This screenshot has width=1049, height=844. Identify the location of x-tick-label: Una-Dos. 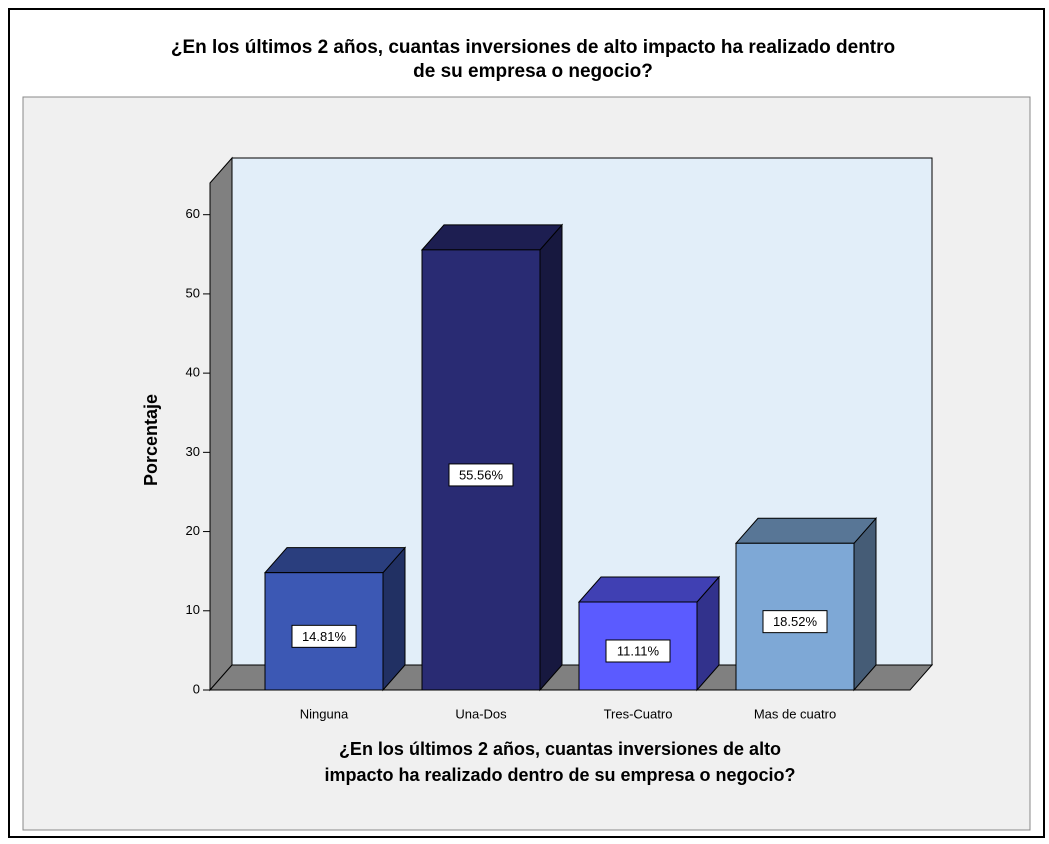
(481, 713).